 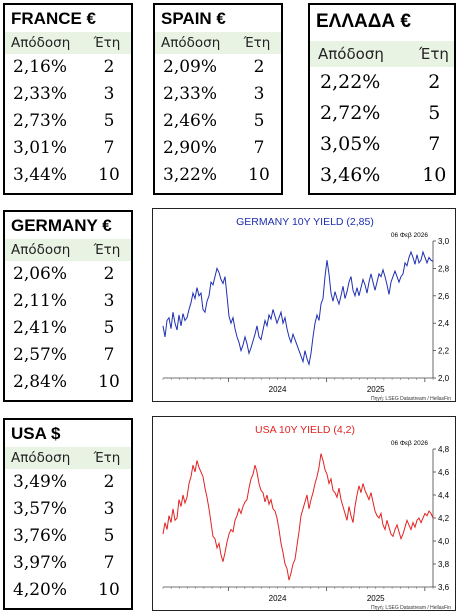 I want to click on usa-header: Απόδοση Έτη, so click(x=68, y=458).